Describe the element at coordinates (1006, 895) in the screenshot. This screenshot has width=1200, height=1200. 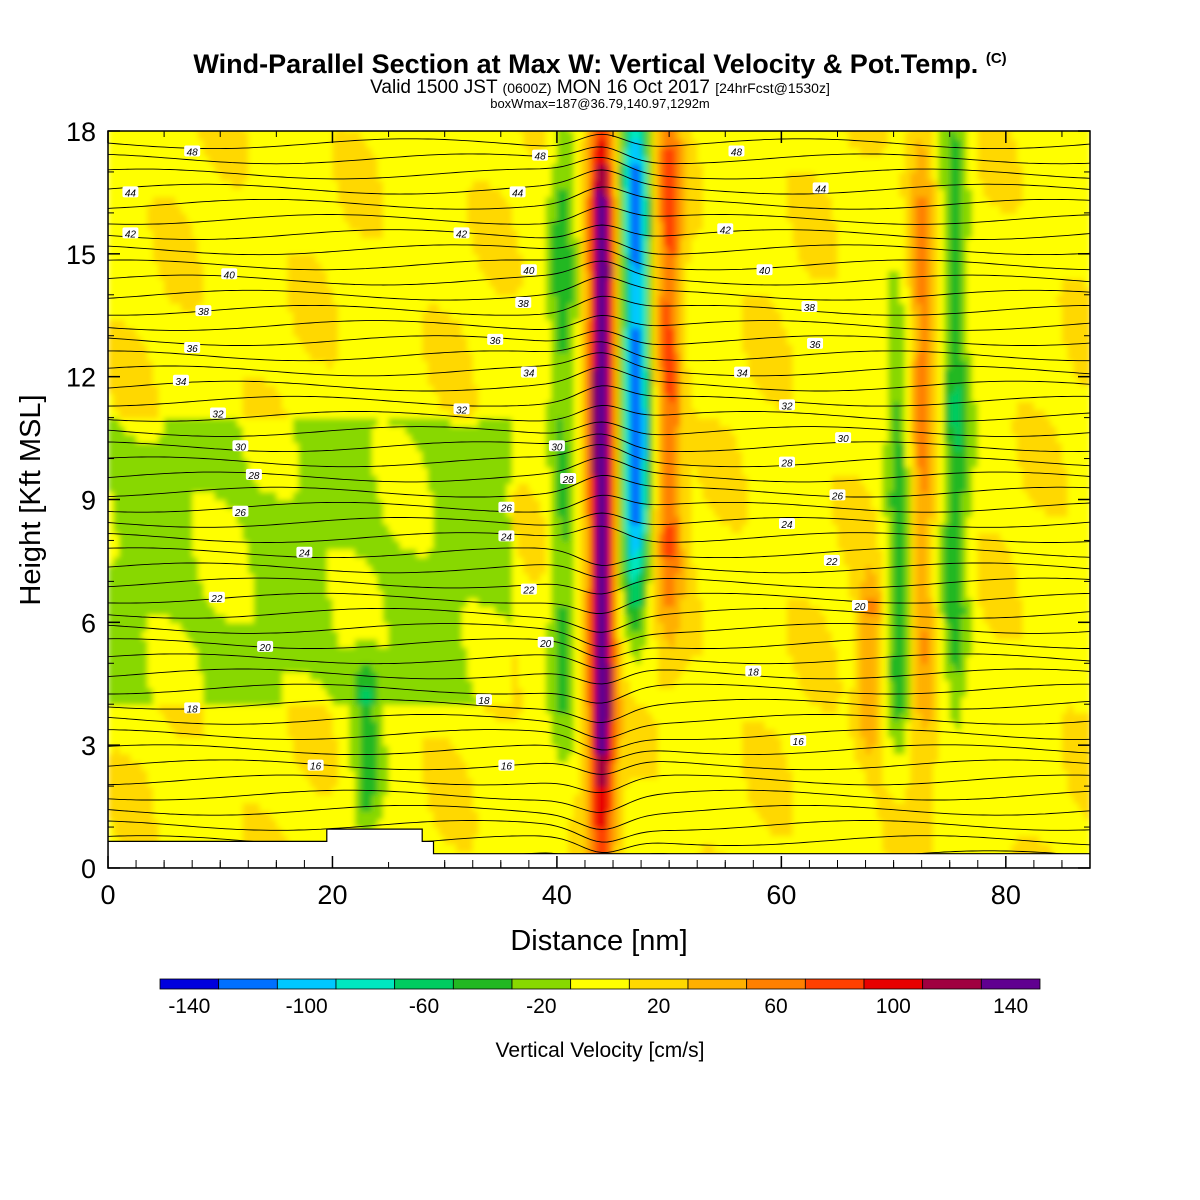
I see `x-tick-label: 80` at that location.